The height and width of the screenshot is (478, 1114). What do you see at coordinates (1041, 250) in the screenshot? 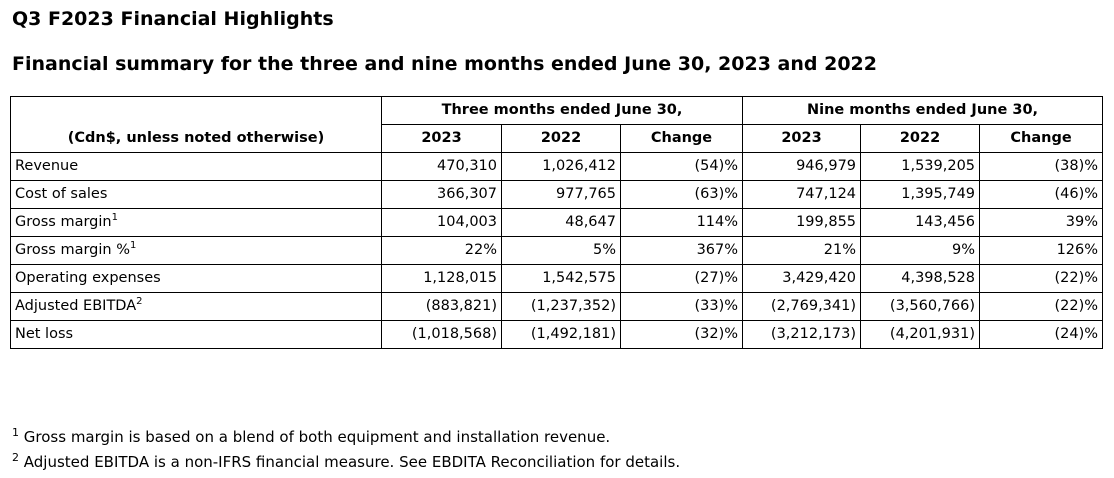
I see `table-cell: 126%` at bounding box center [1041, 250].